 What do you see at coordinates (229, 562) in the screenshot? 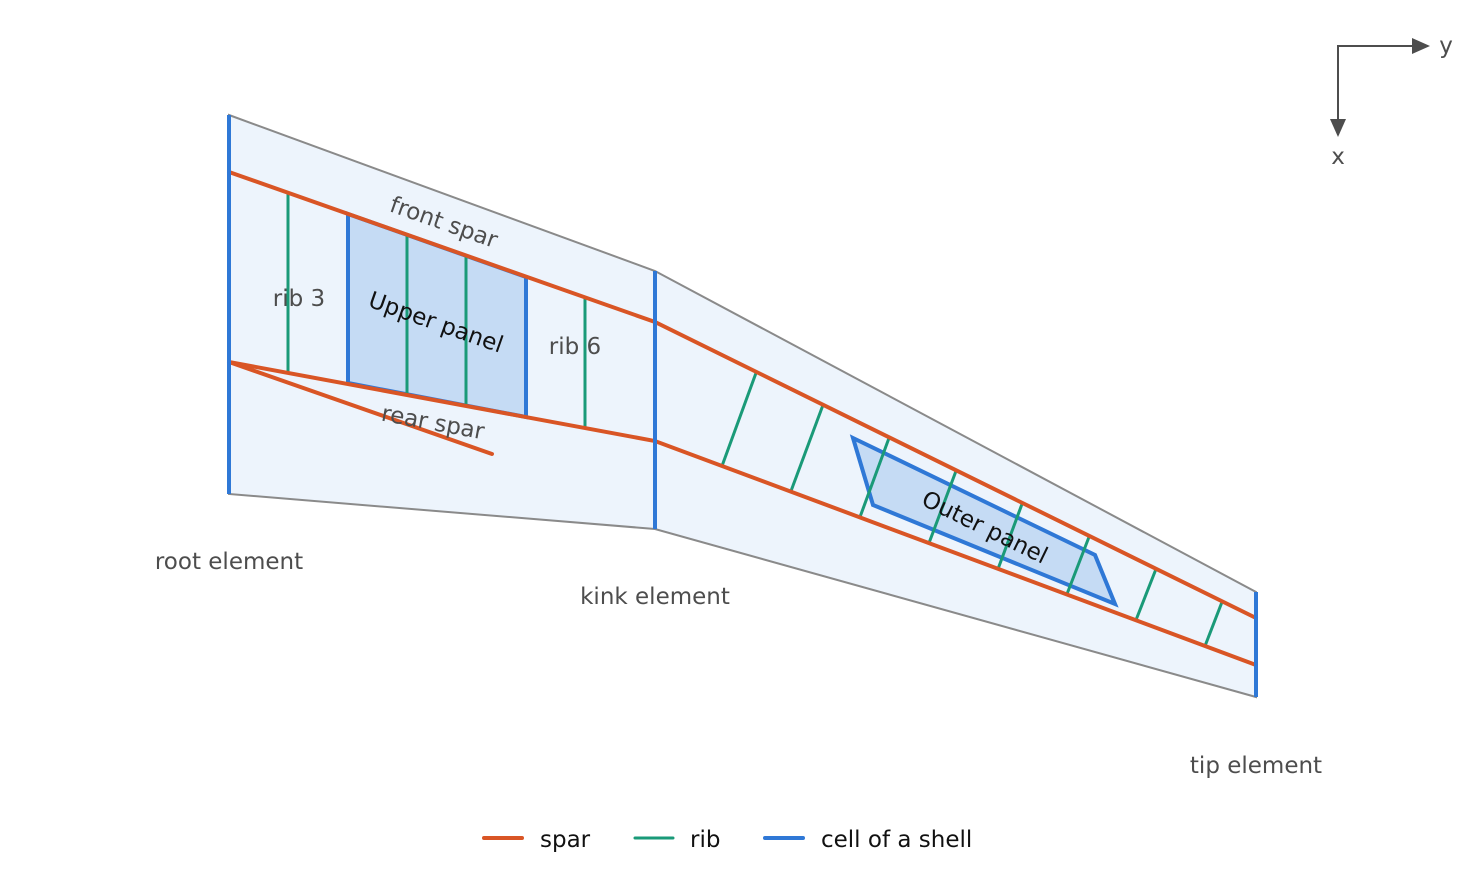
I see `root-element-label: root element` at bounding box center [229, 562].